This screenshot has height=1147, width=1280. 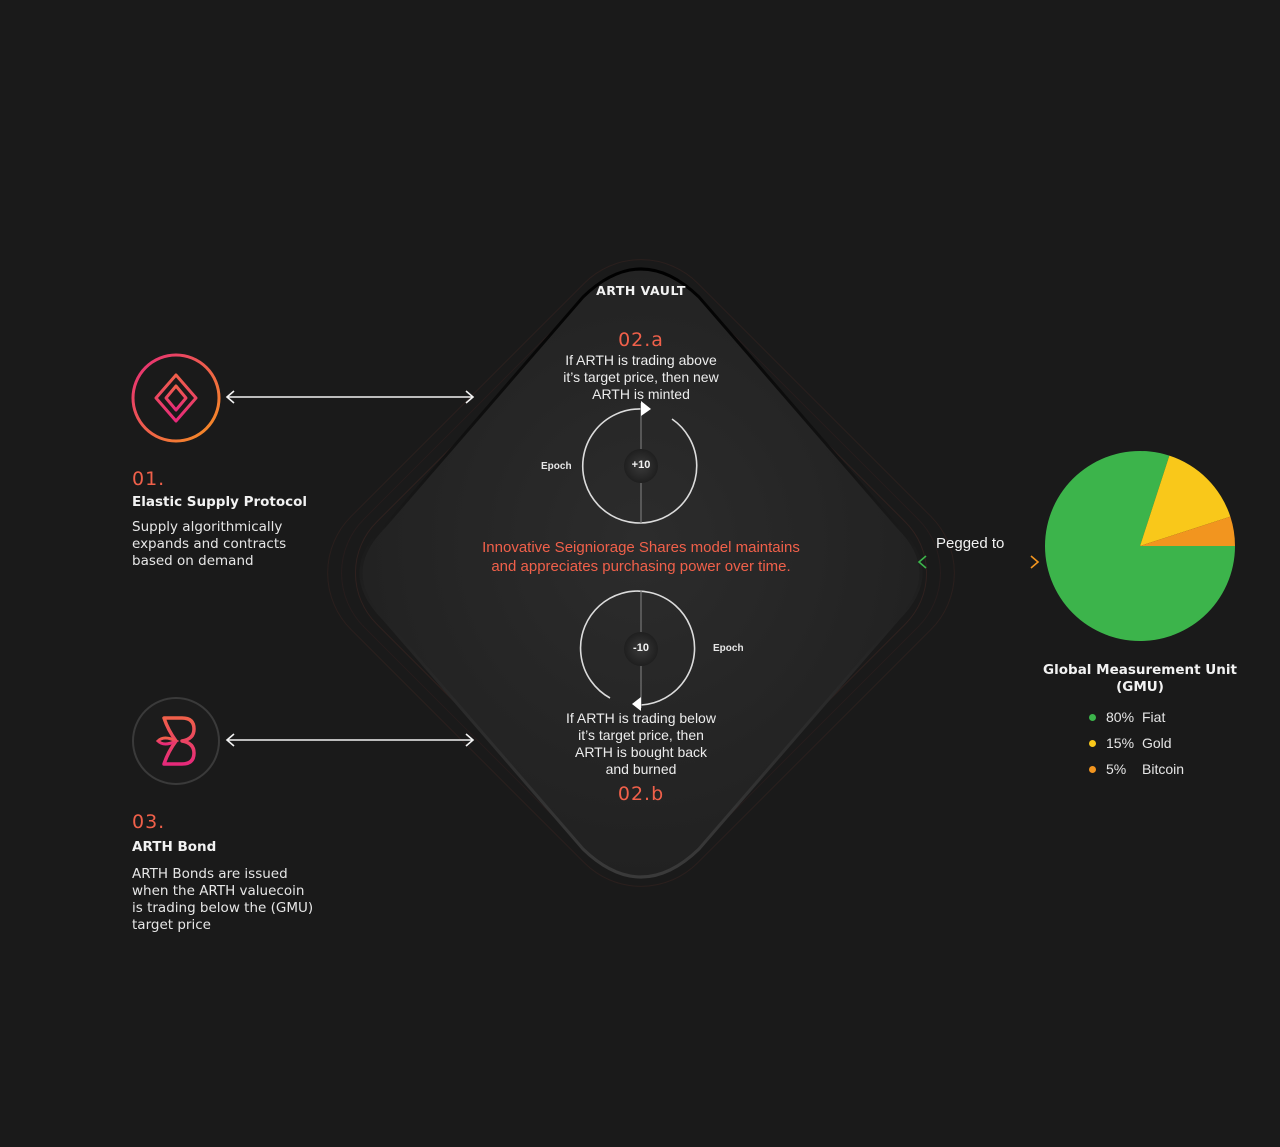 I want to click on vault-title: ARTH VAULT, so click(x=641, y=290).